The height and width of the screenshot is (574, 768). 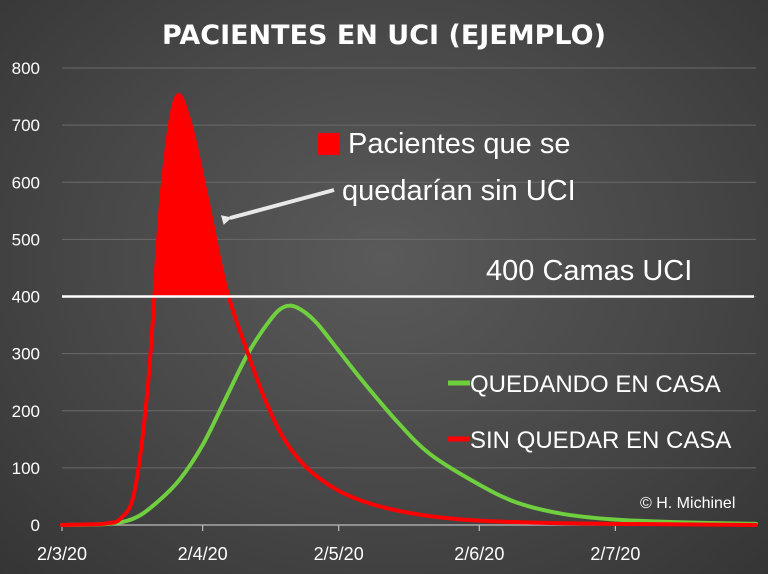 What do you see at coordinates (277, 206) in the screenshot?
I see `annotation-arrow` at bounding box center [277, 206].